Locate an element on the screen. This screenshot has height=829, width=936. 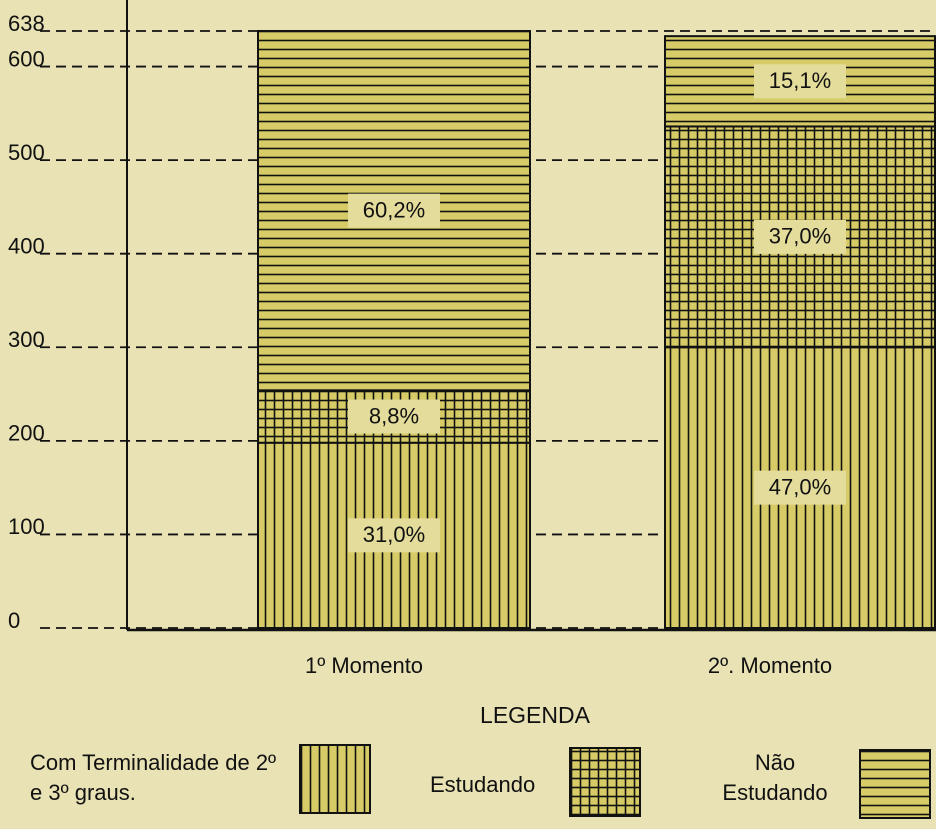
y-tick-label: 100 is located at coordinates (26, 526).